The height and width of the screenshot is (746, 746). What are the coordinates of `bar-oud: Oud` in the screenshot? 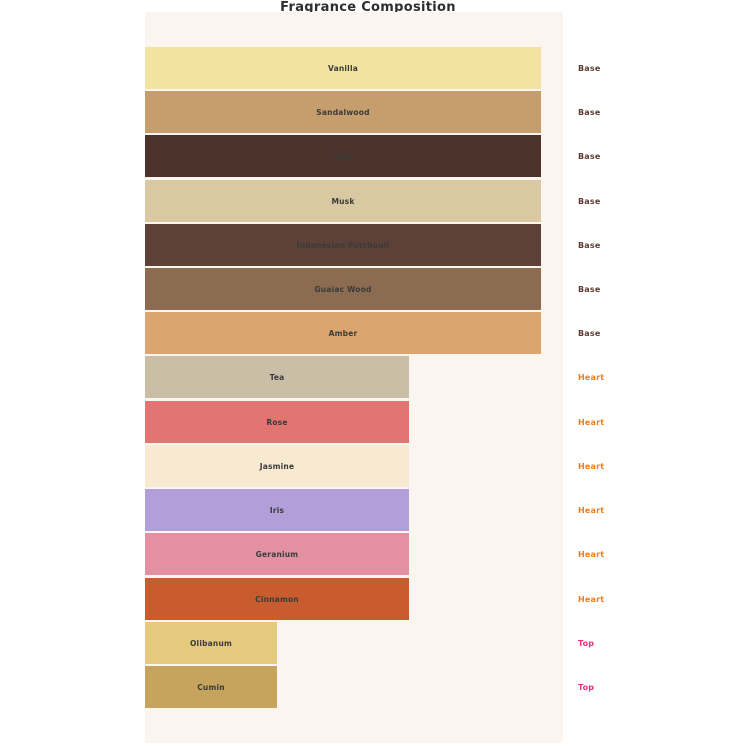 It's located at (343, 156).